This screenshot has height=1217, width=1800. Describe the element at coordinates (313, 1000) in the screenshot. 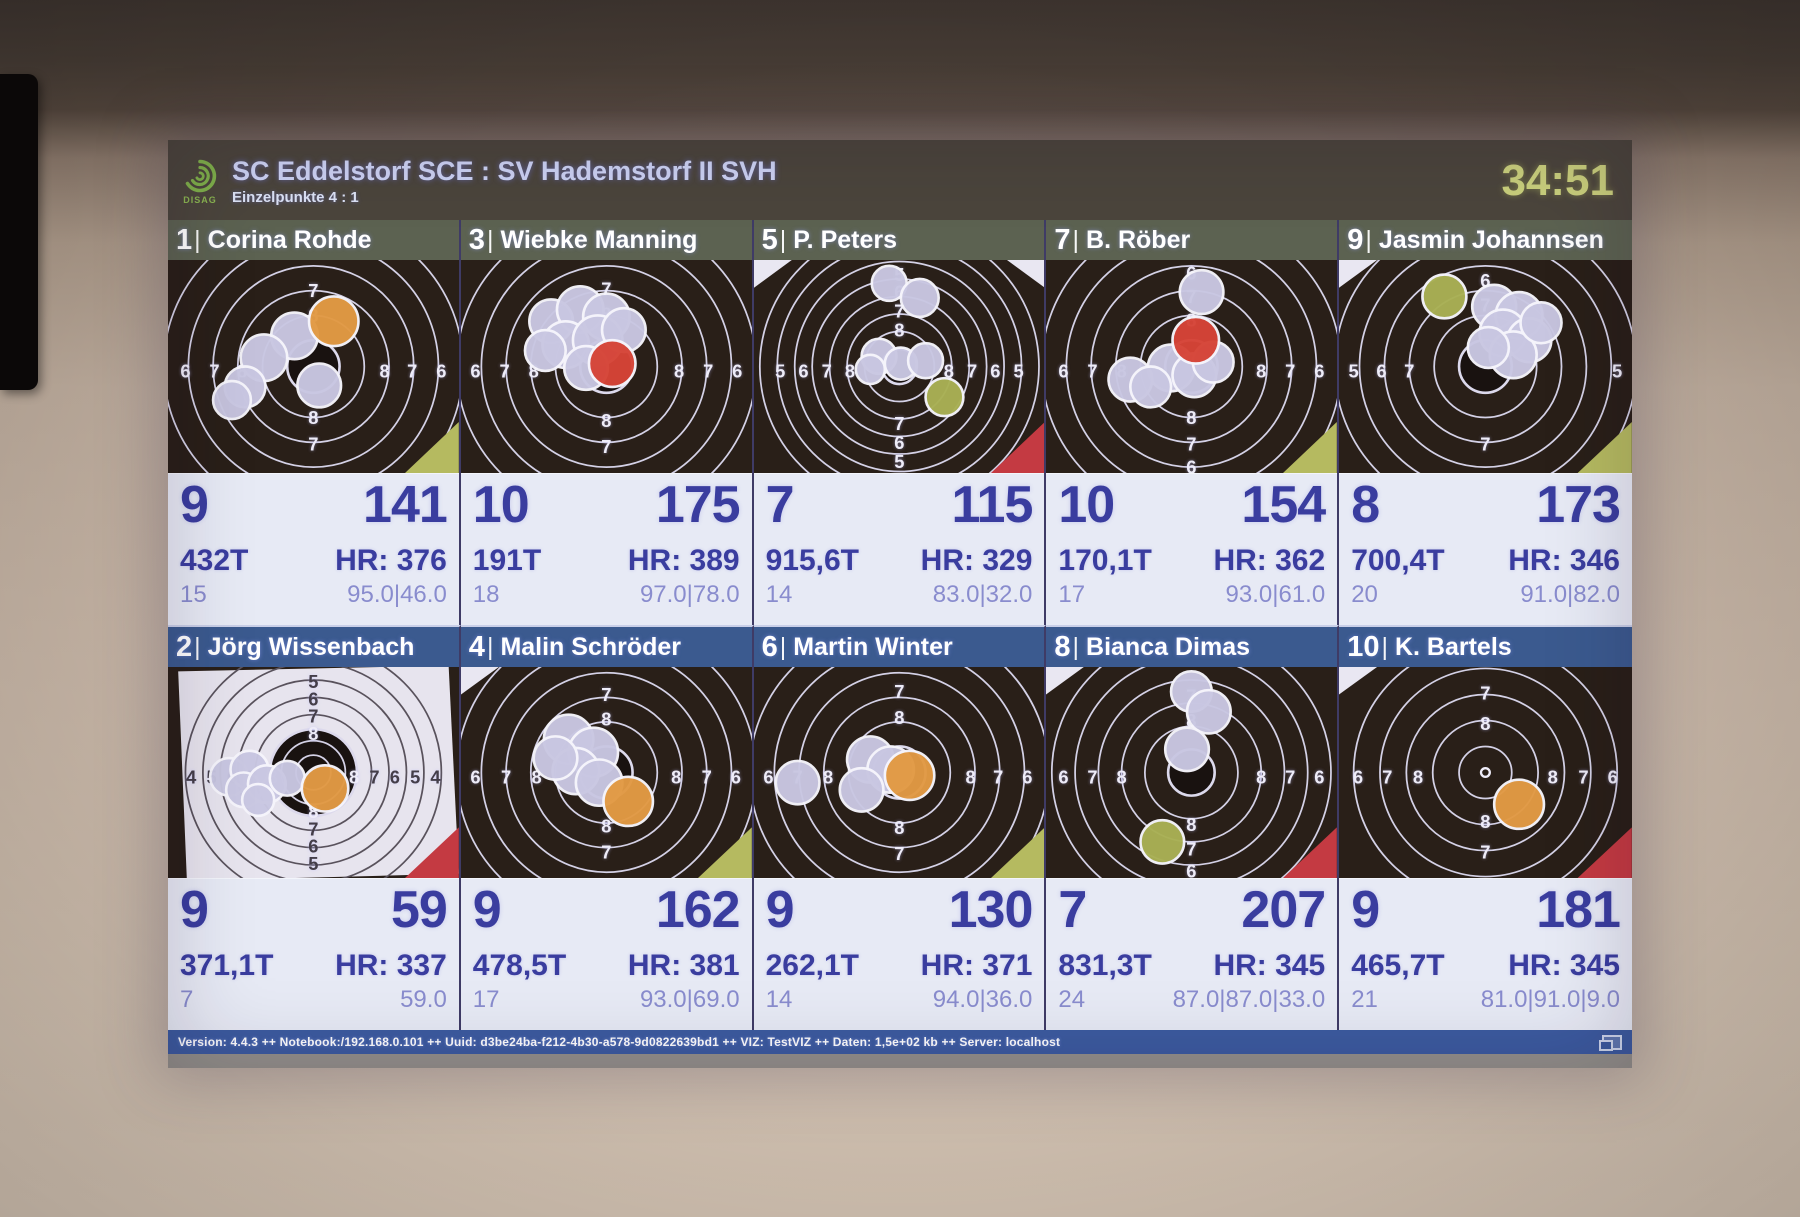

I see `stats-small-line: 7 59.0` at that location.